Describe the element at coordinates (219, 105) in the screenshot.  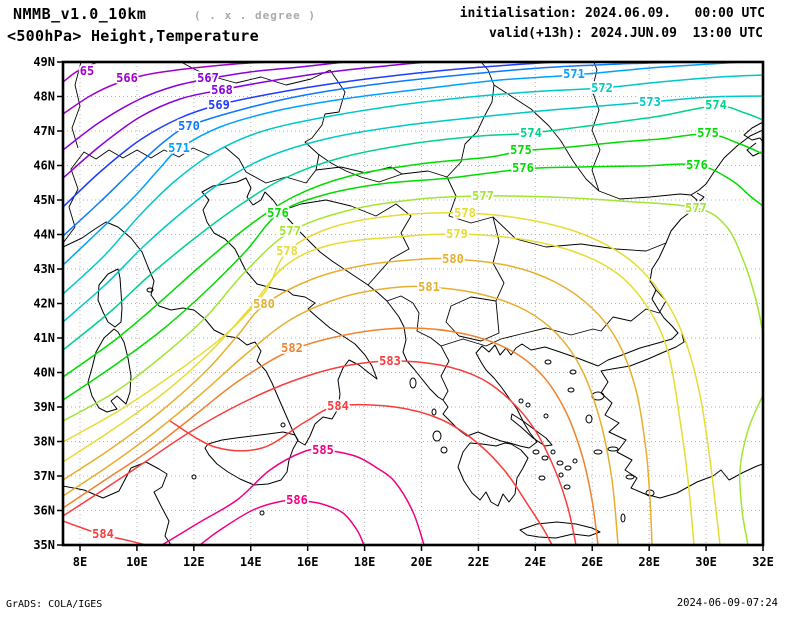
I see `contour-label-569: 569` at that location.